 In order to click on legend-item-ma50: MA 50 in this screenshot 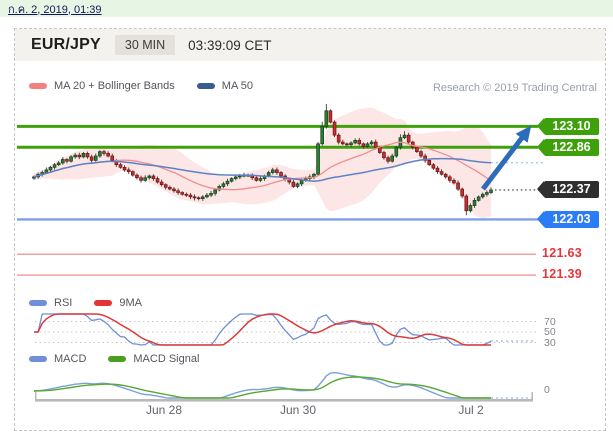, I will do `click(224, 86)`.